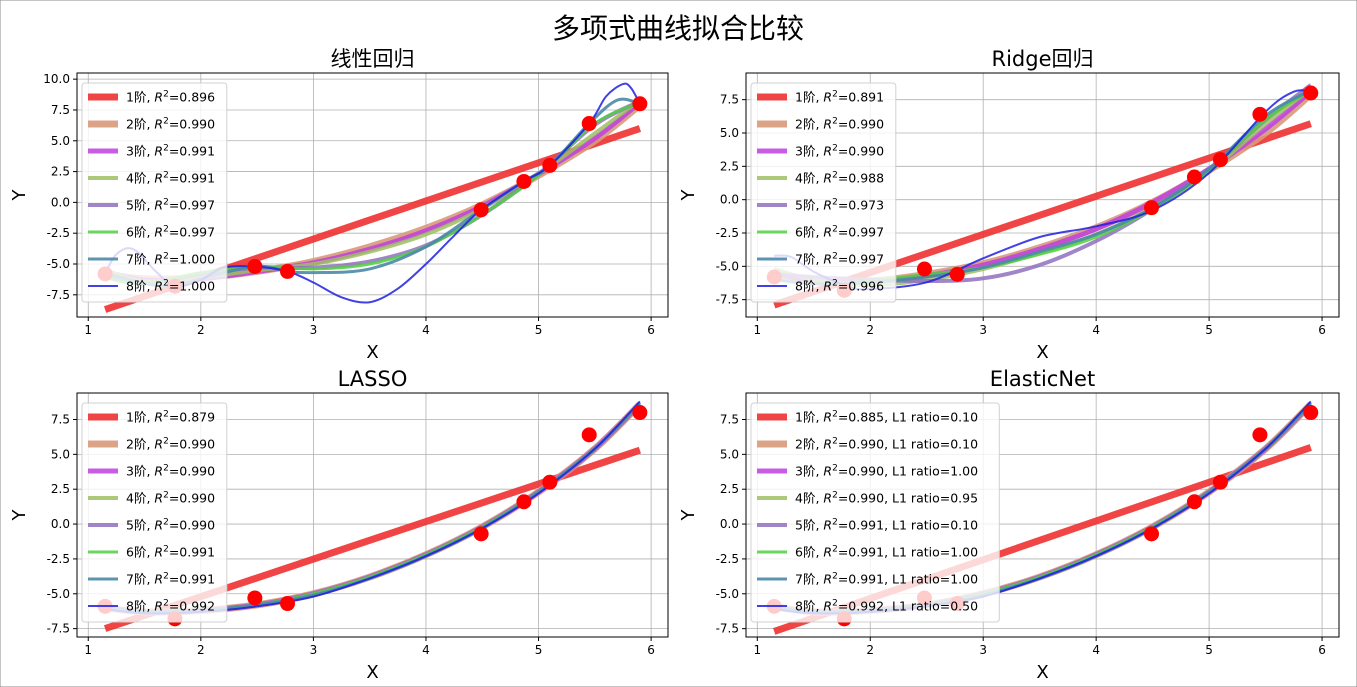 This screenshot has width=1357, height=687. What do you see at coordinates (151, 498) in the screenshot?
I see `legend-item-degree-4: 4阶, R2=0.990` at bounding box center [151, 498].